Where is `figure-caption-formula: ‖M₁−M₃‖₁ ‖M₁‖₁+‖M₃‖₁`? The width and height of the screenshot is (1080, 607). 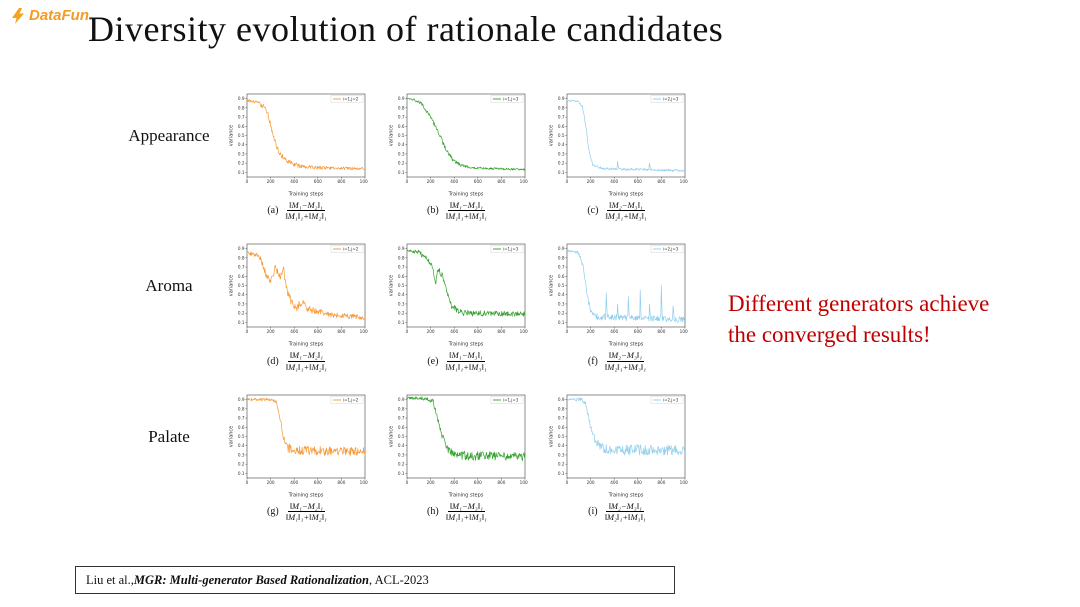
figure-caption-formula: ‖M₁−M₃‖₁ ‖M₁‖₁+‖M₃‖₁ is located at coordinates (466, 511).